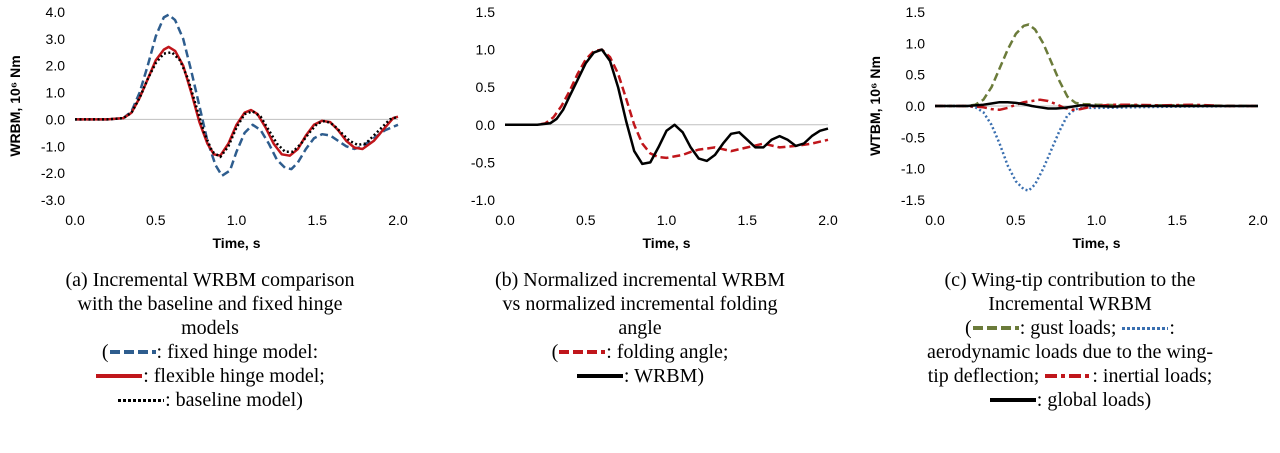  I want to click on y-tick-label: 3.0, so click(56, 39).